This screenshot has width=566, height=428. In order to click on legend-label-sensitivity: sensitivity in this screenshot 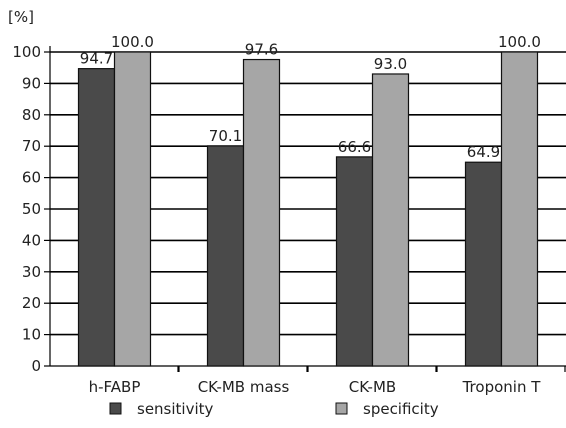, I will do `click(175, 409)`.